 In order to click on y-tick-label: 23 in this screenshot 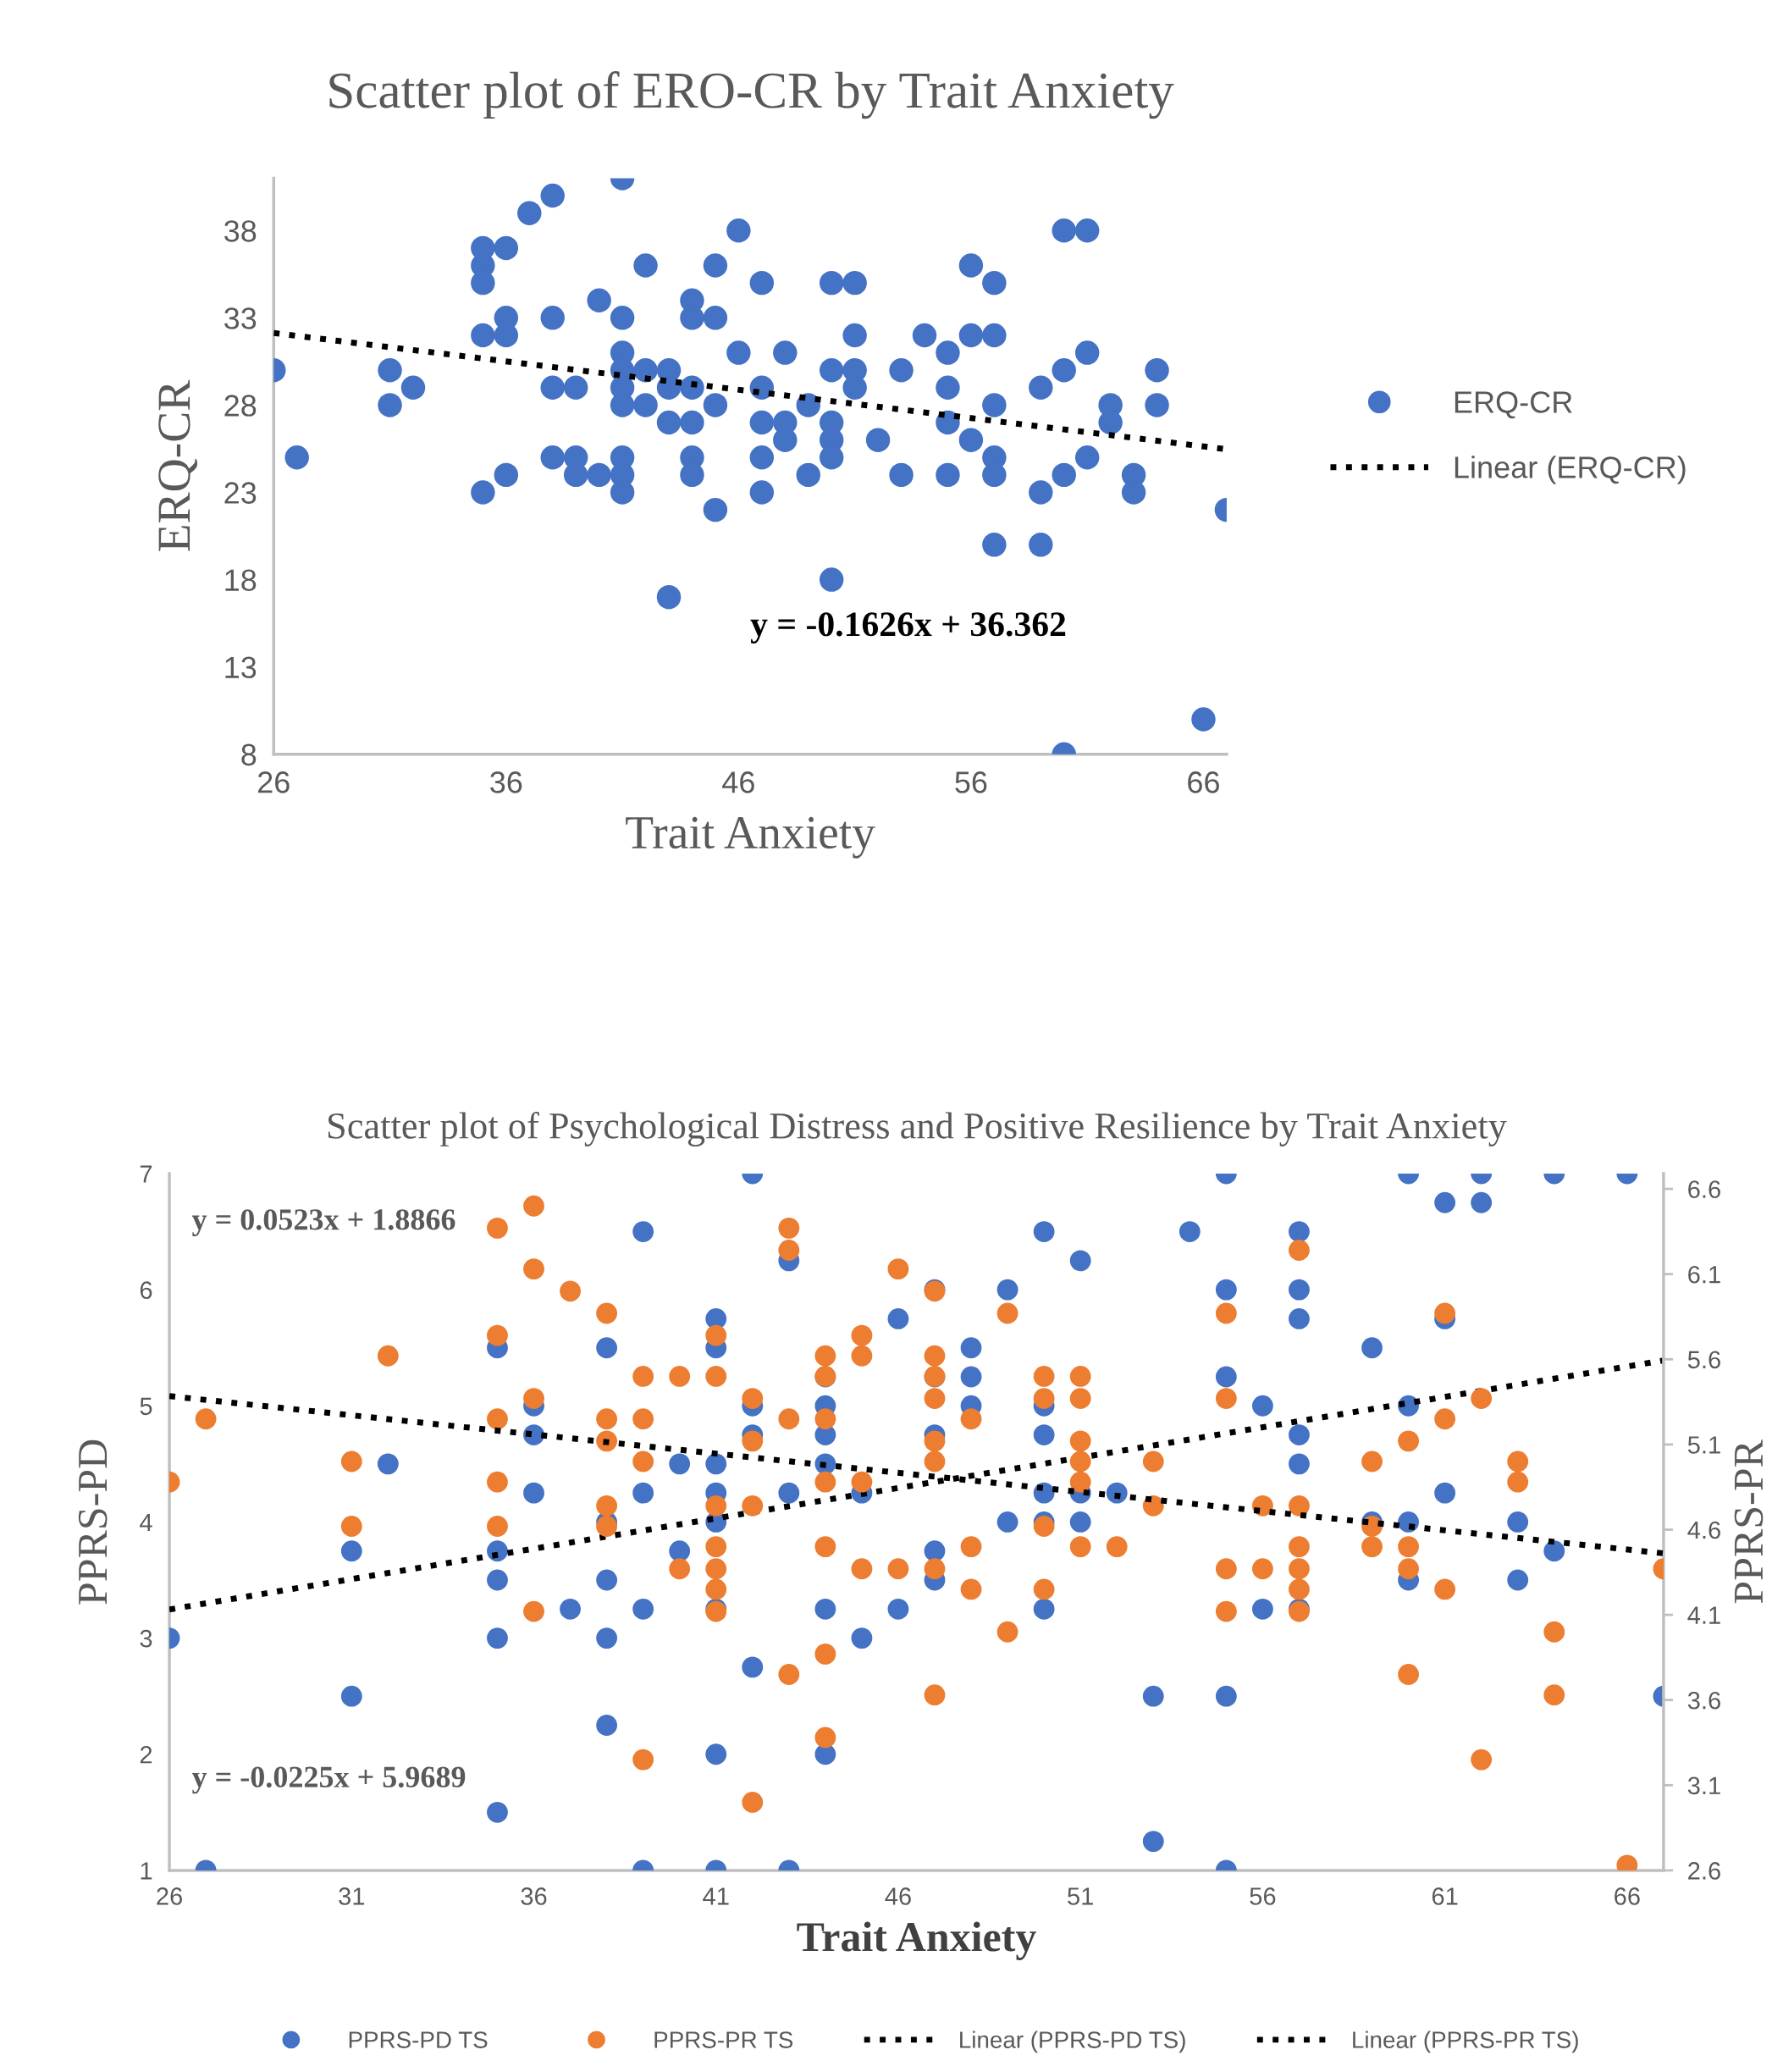, I will do `click(241, 493)`.